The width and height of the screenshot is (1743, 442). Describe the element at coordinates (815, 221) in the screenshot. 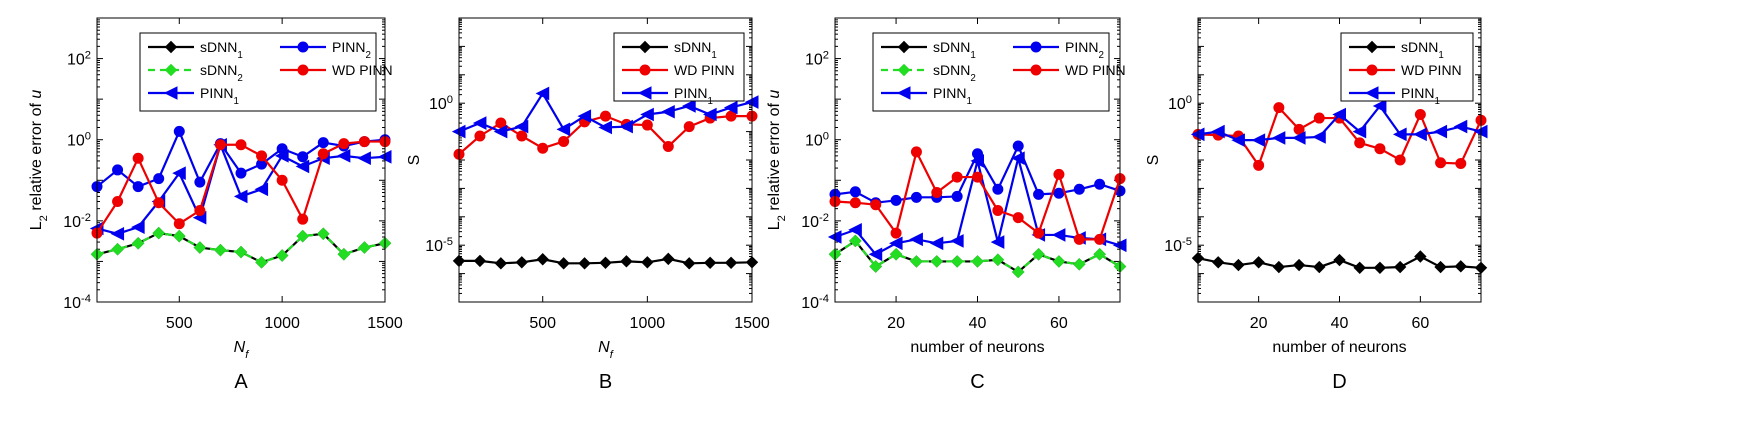

I see `y-tick-label: 10⁻²` at that location.